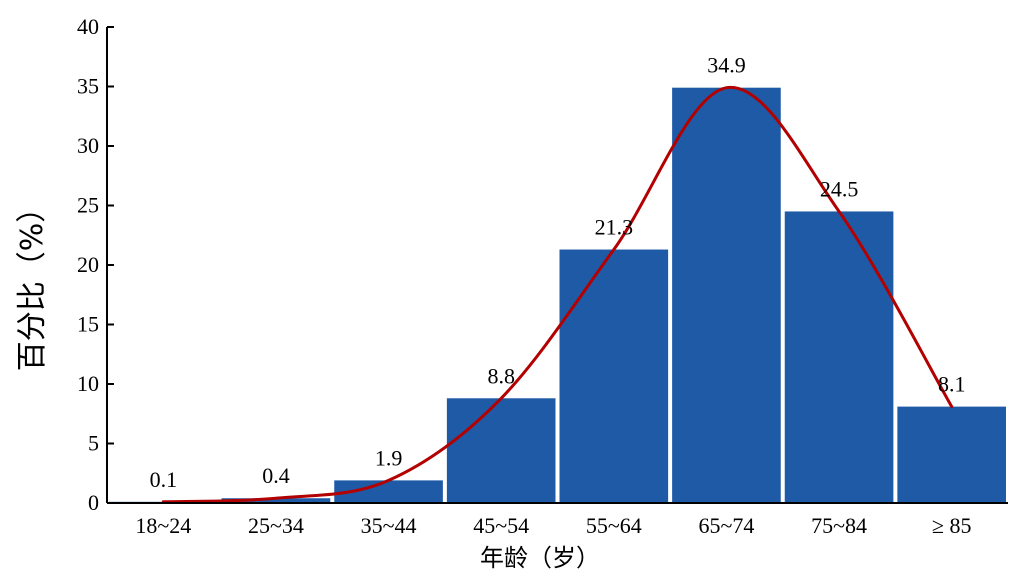  What do you see at coordinates (540, 558) in the screenshot?
I see `x-axis-title: 年龄（岁）` at bounding box center [540, 558].